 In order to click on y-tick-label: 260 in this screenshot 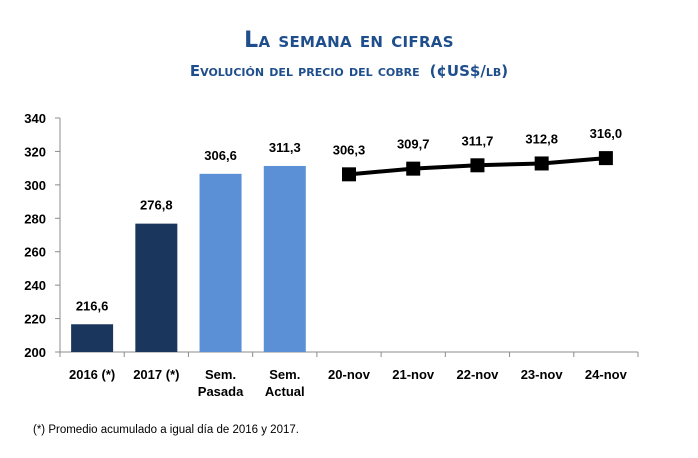, I will do `click(35, 252)`.